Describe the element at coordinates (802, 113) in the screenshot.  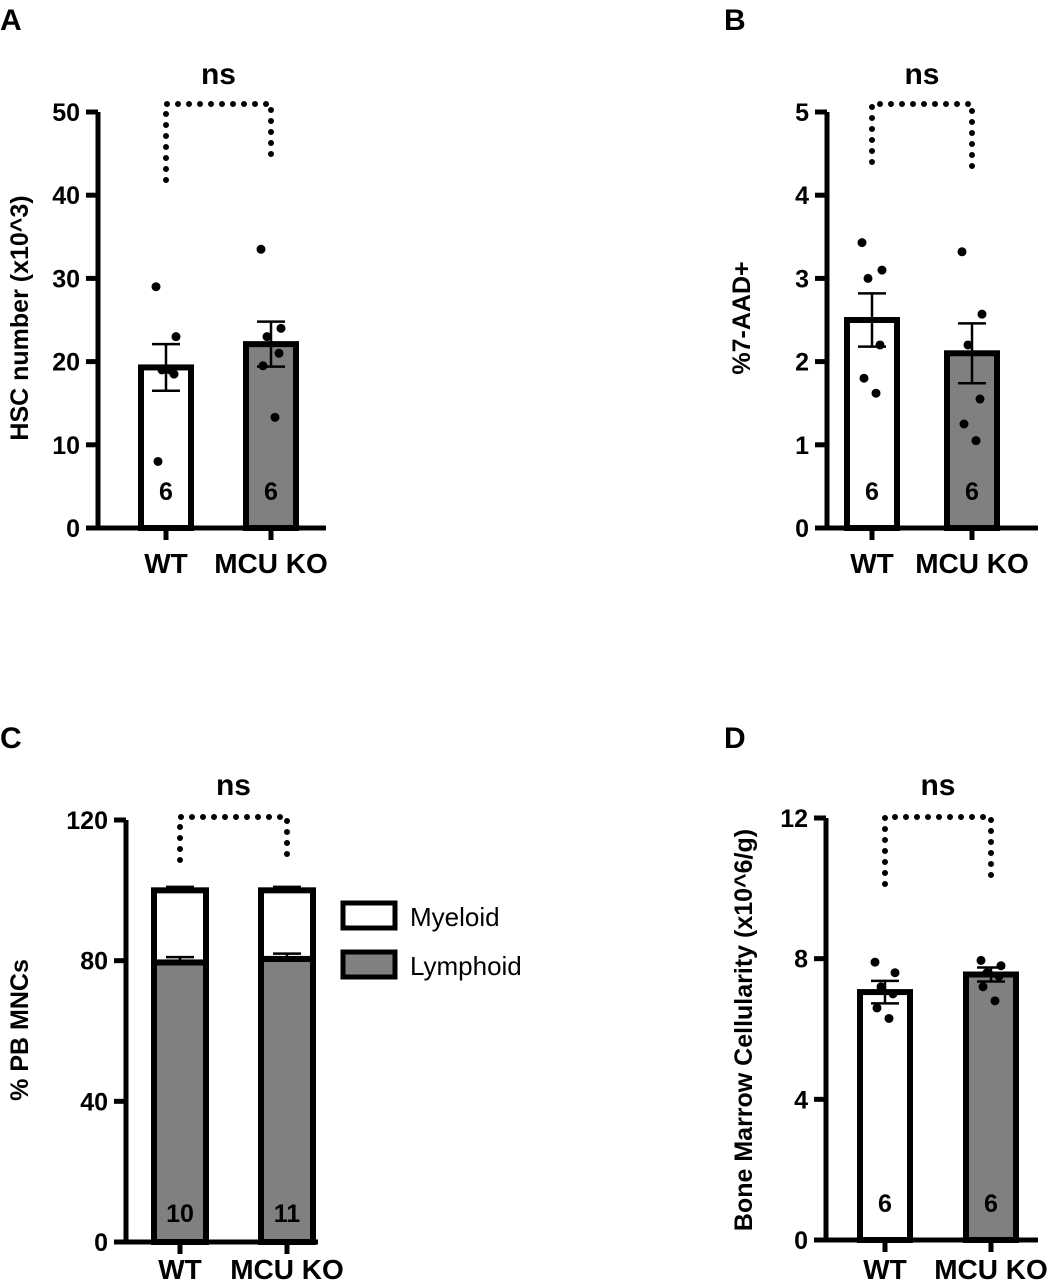
I see `y-tick-label: 5` at that location.